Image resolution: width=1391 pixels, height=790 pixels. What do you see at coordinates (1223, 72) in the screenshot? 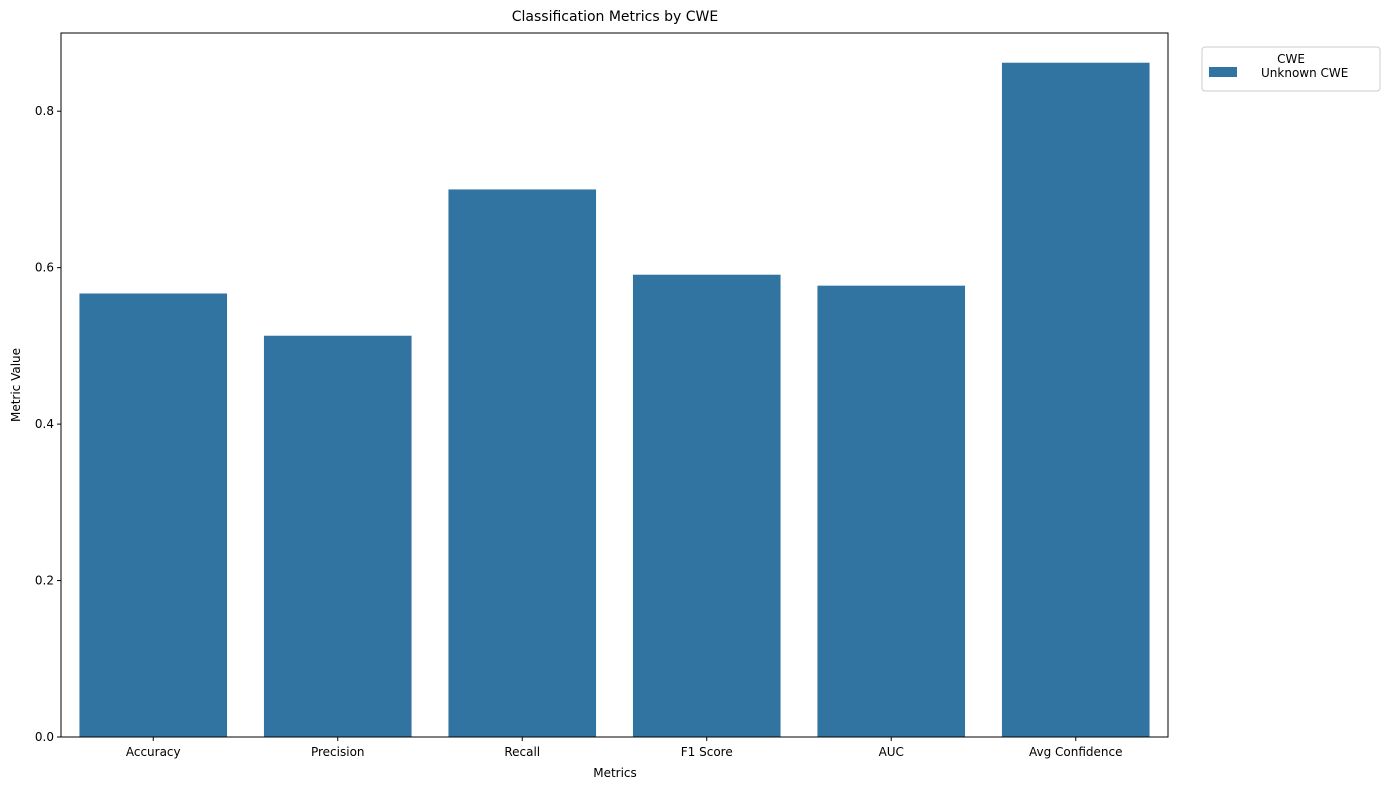
I see `legend-swatch` at bounding box center [1223, 72].